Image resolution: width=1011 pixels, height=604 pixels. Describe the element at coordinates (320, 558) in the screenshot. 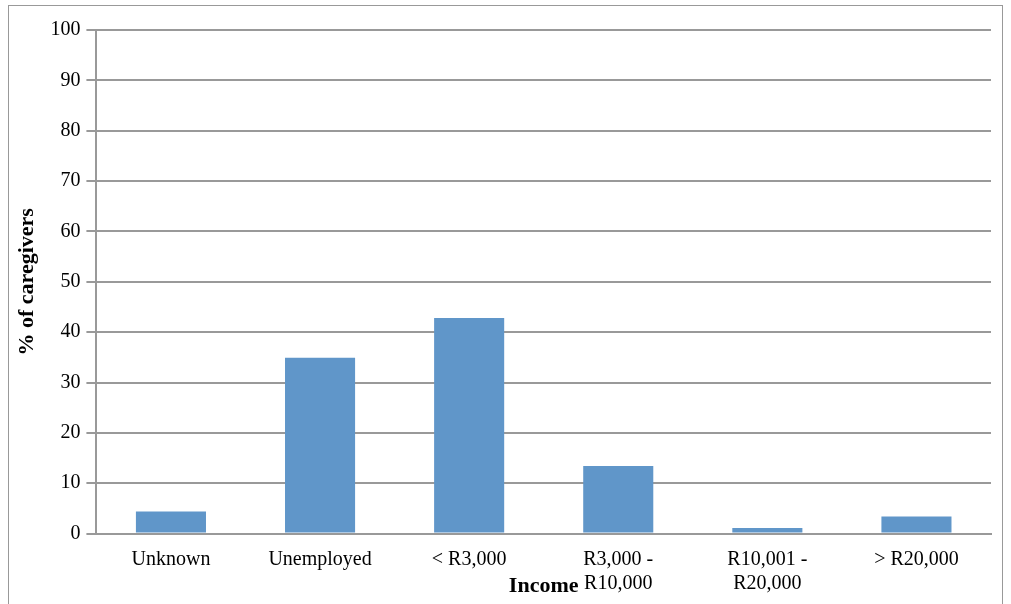

I see `x-tick-label: Unemployed` at that location.